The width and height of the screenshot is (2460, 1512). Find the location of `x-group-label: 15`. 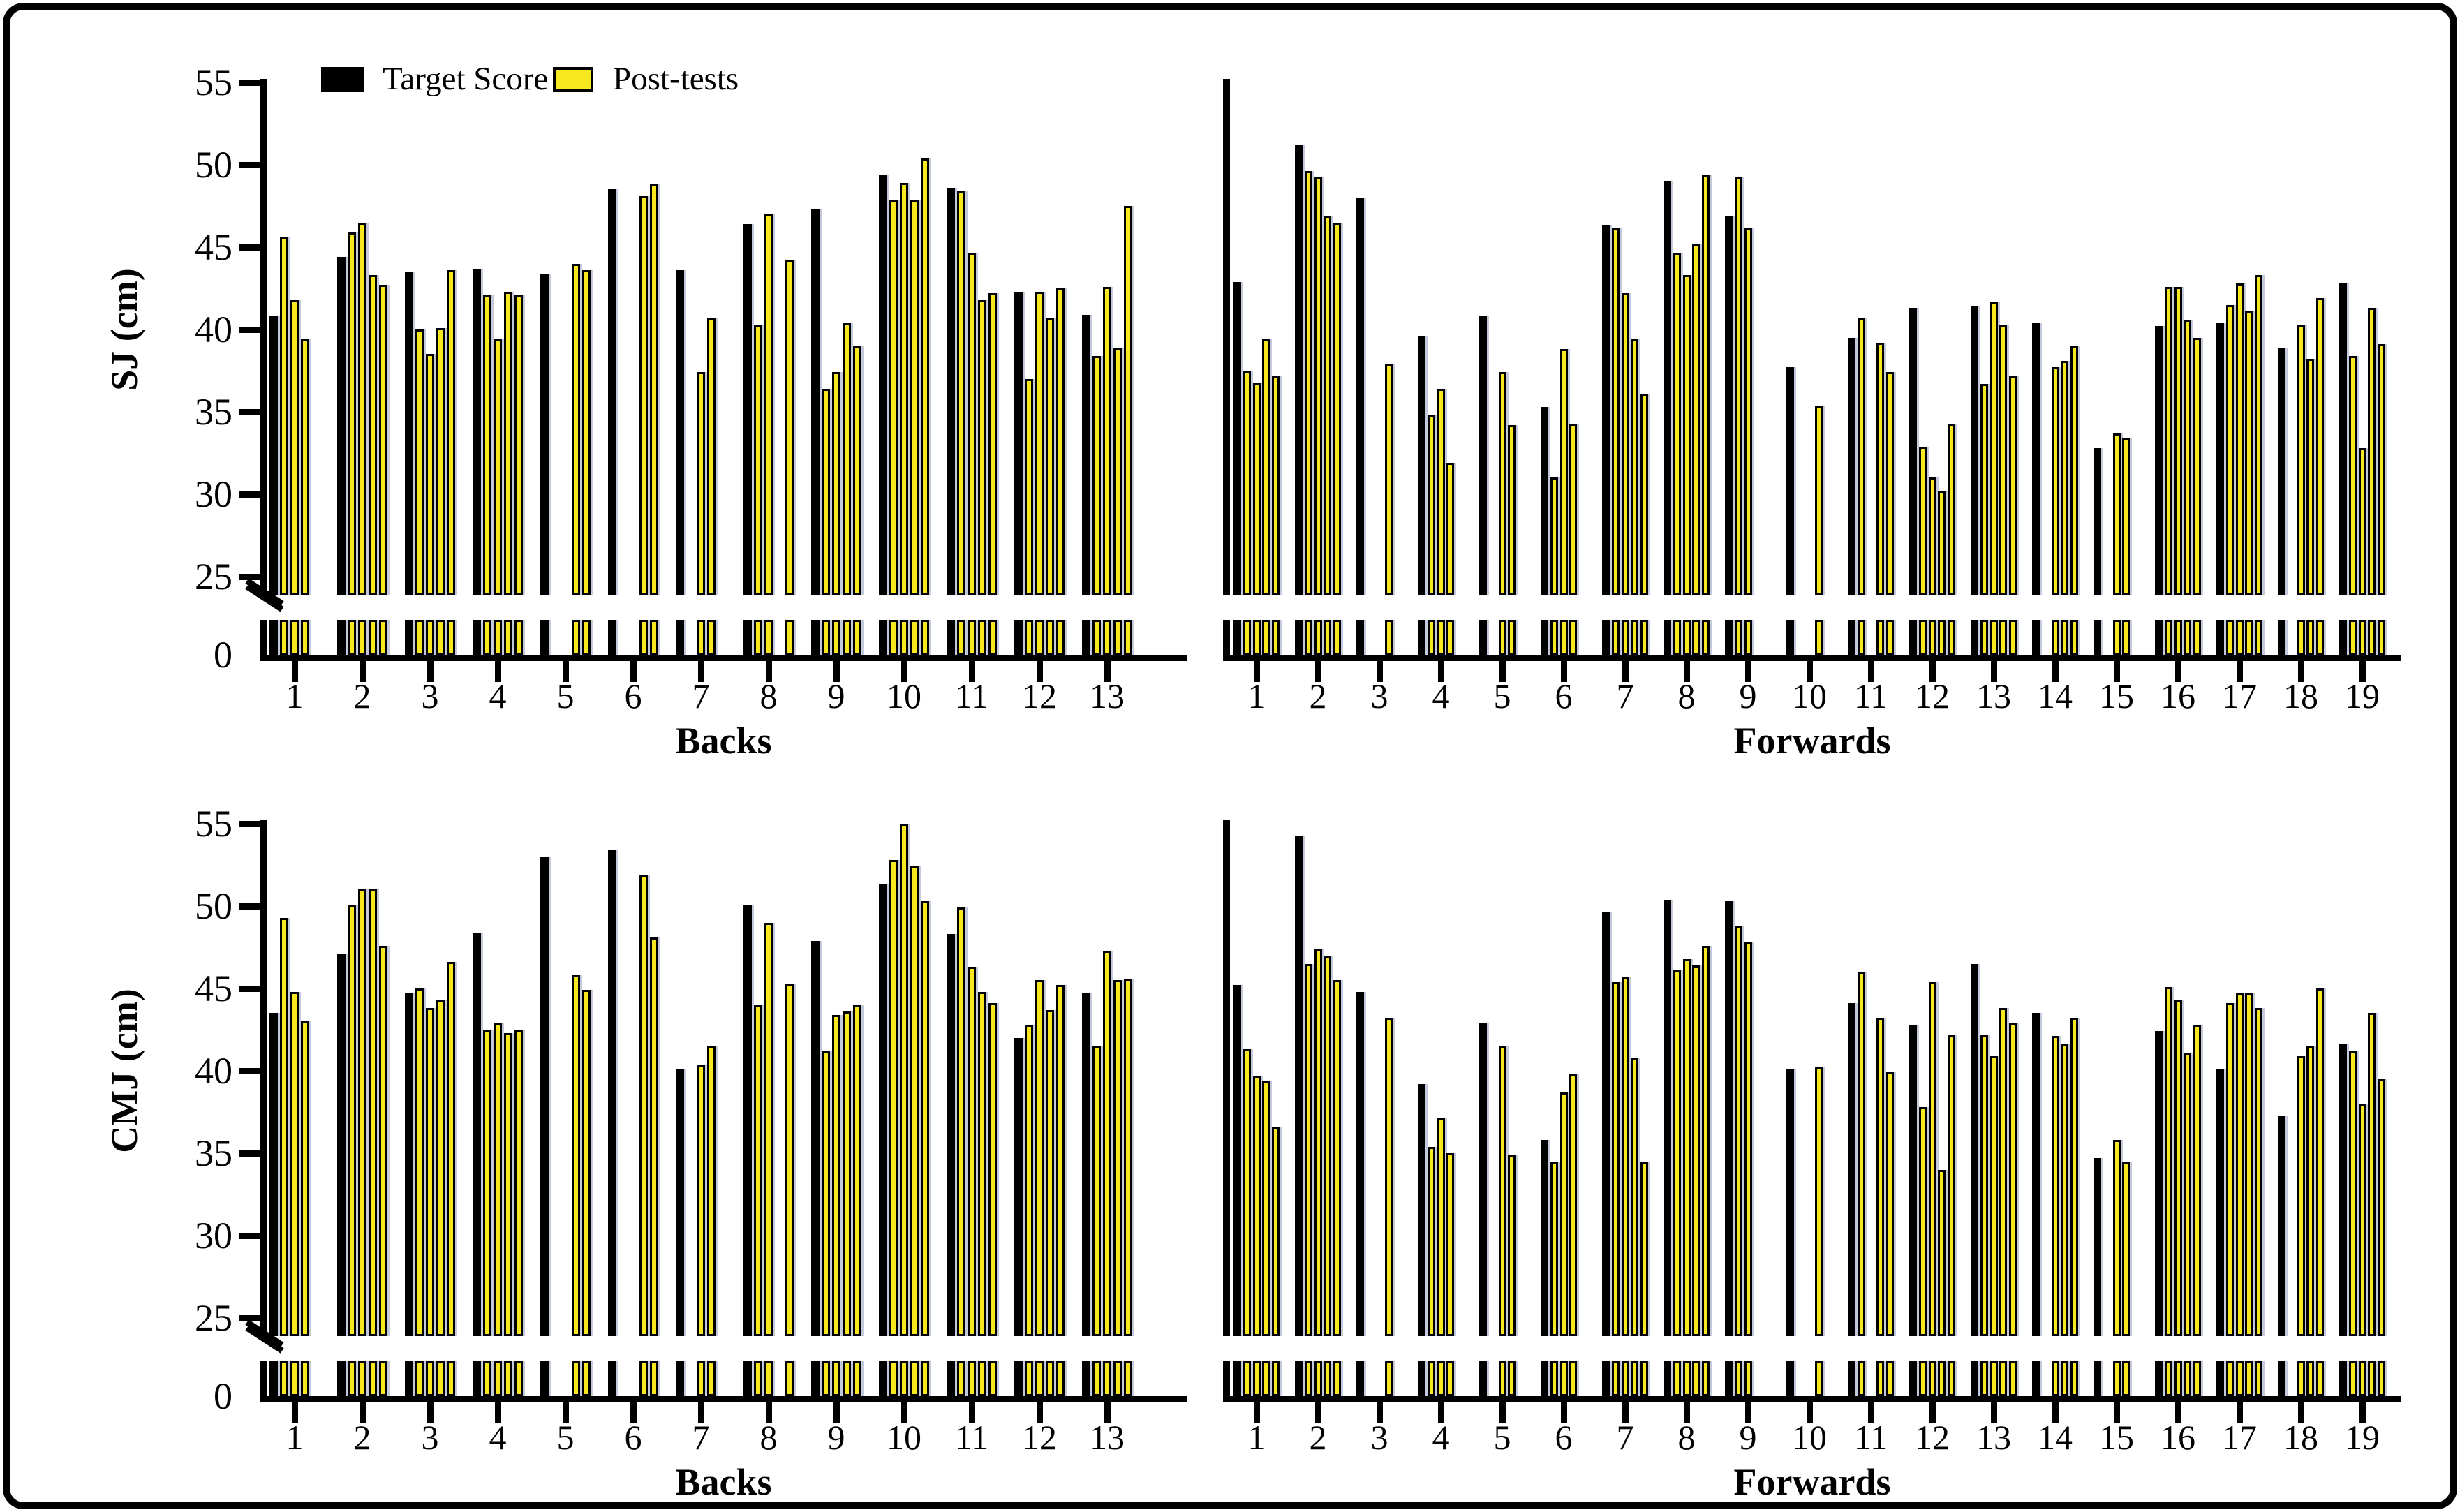

x-group-label: 15 is located at coordinates (2116, 1437).